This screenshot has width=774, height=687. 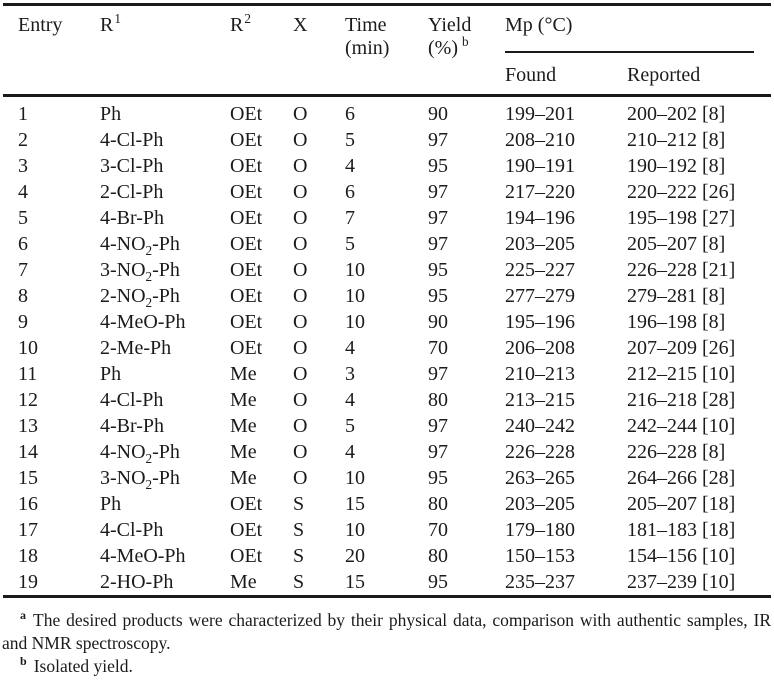 I want to click on cell-time: 15, so click(x=355, y=582).